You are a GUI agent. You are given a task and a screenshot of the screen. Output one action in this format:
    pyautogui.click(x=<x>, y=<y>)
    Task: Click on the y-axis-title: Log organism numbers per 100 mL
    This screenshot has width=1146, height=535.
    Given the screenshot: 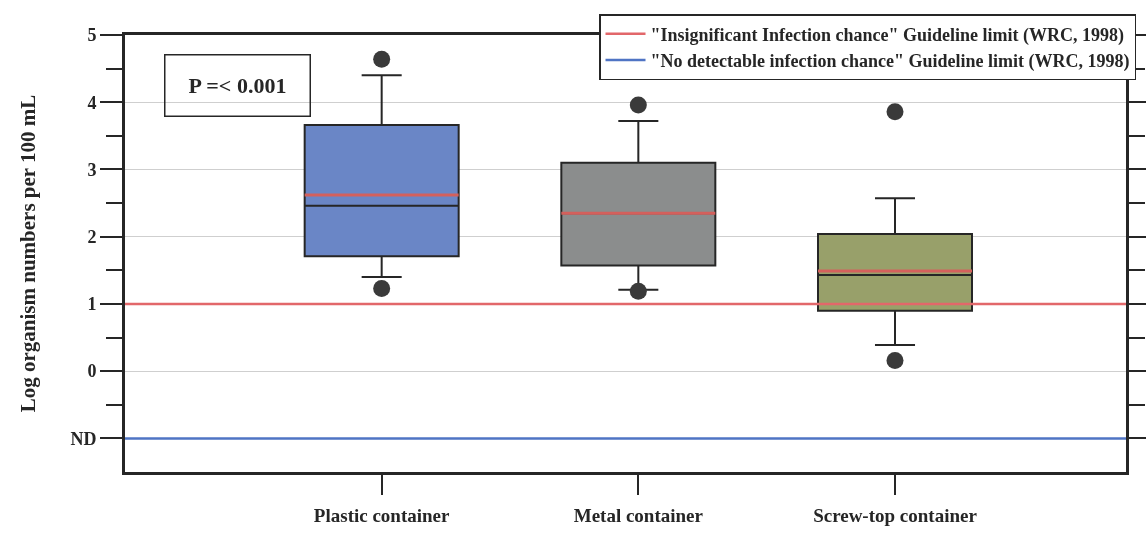 What is the action you would take?
    pyautogui.click(x=27, y=253)
    